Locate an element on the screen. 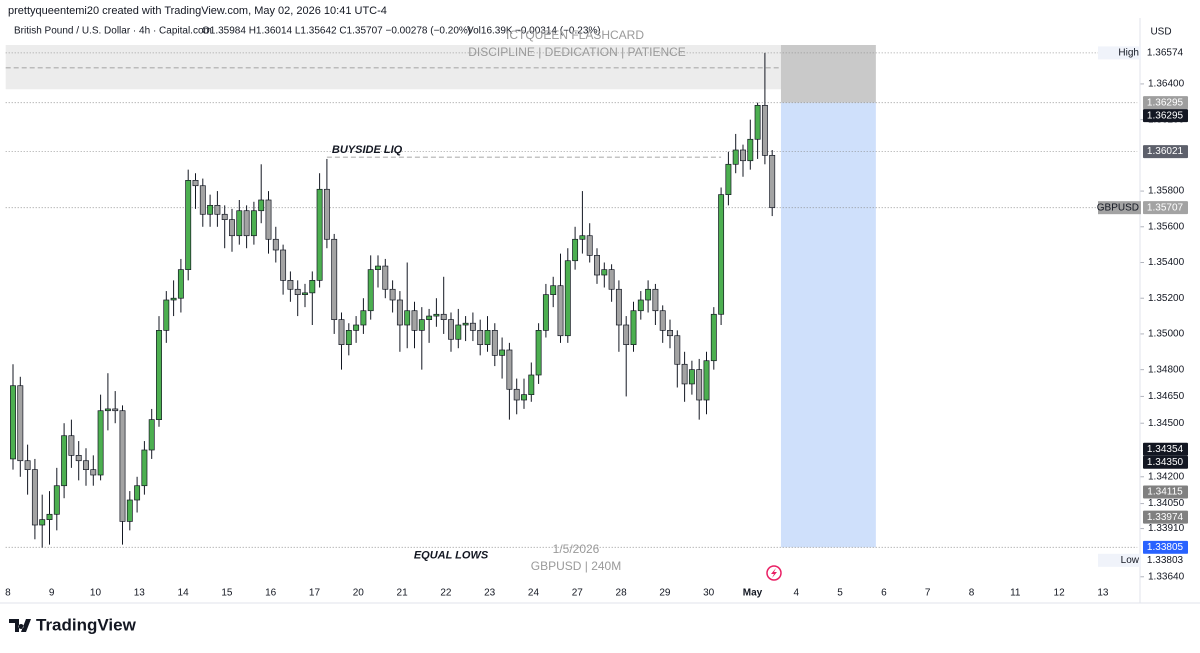  price-tag: High is located at coordinates (1128, 52).